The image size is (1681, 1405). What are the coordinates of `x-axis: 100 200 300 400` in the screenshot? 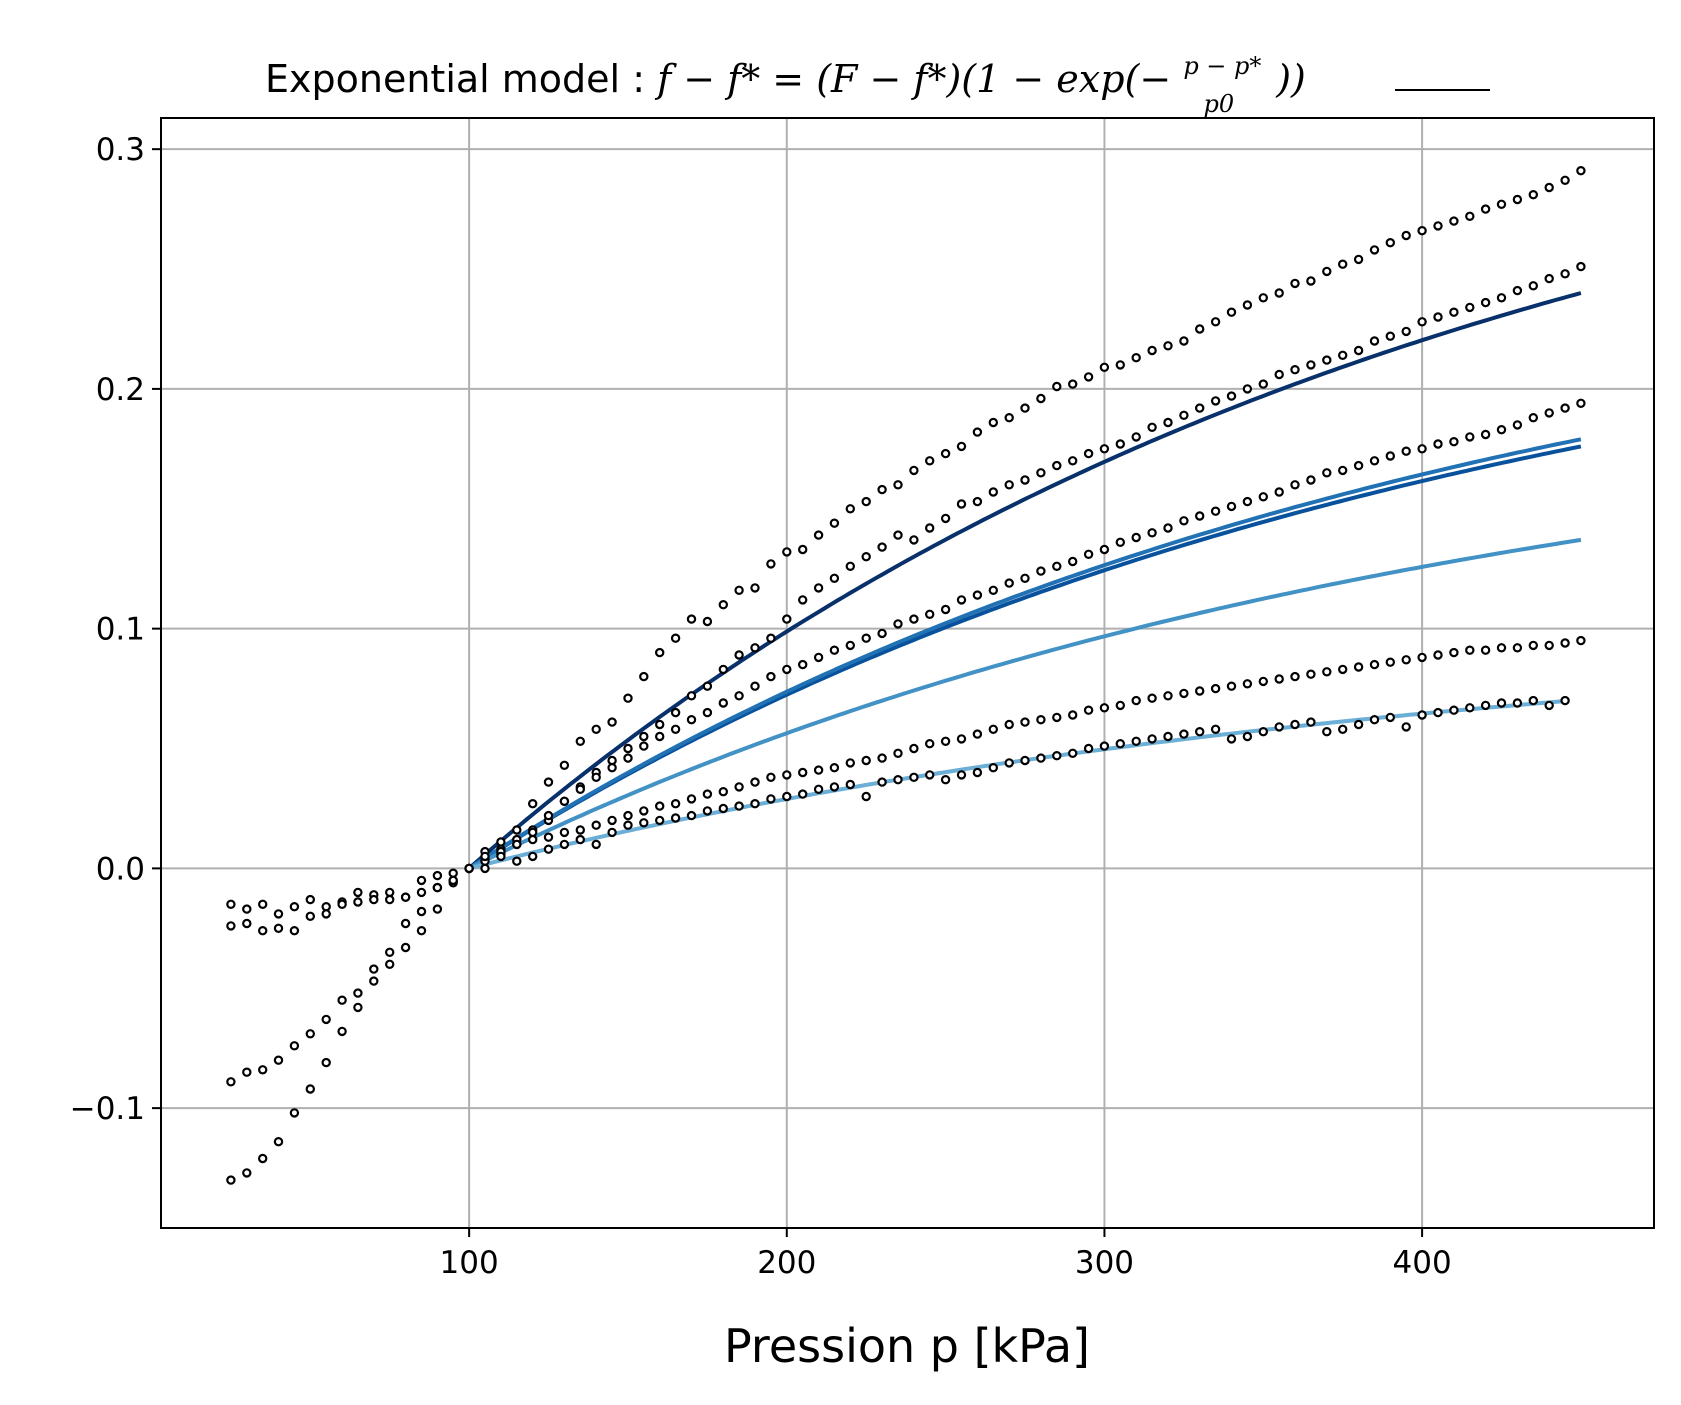 It's located at (946, 1254).